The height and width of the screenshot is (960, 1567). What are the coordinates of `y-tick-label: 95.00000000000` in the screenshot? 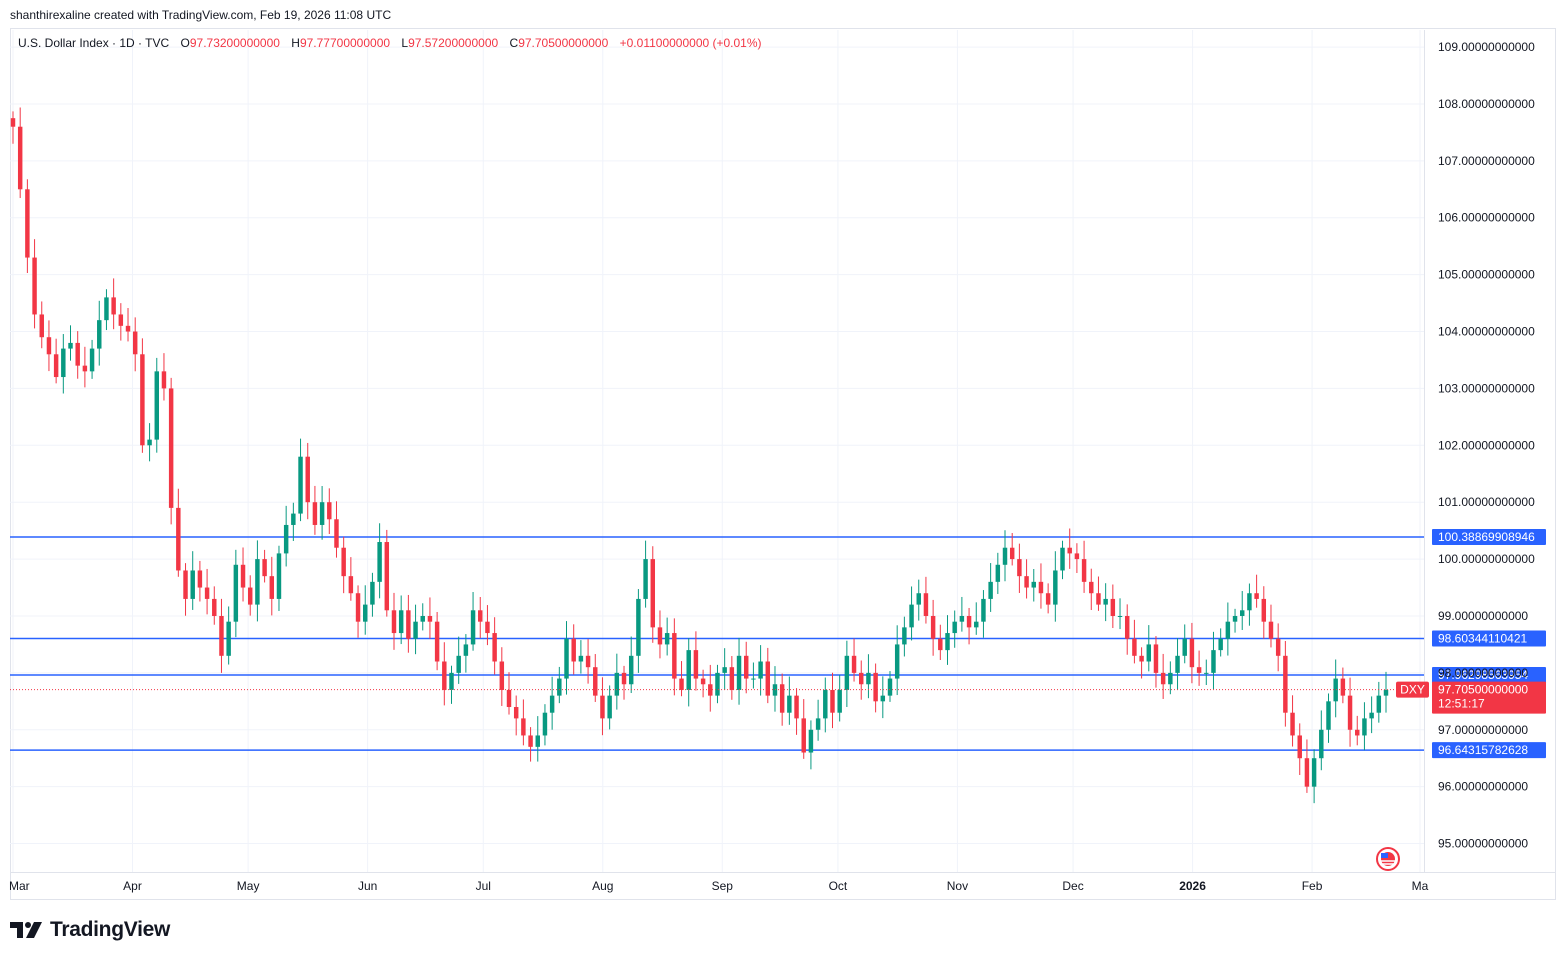 It's located at (1483, 844).